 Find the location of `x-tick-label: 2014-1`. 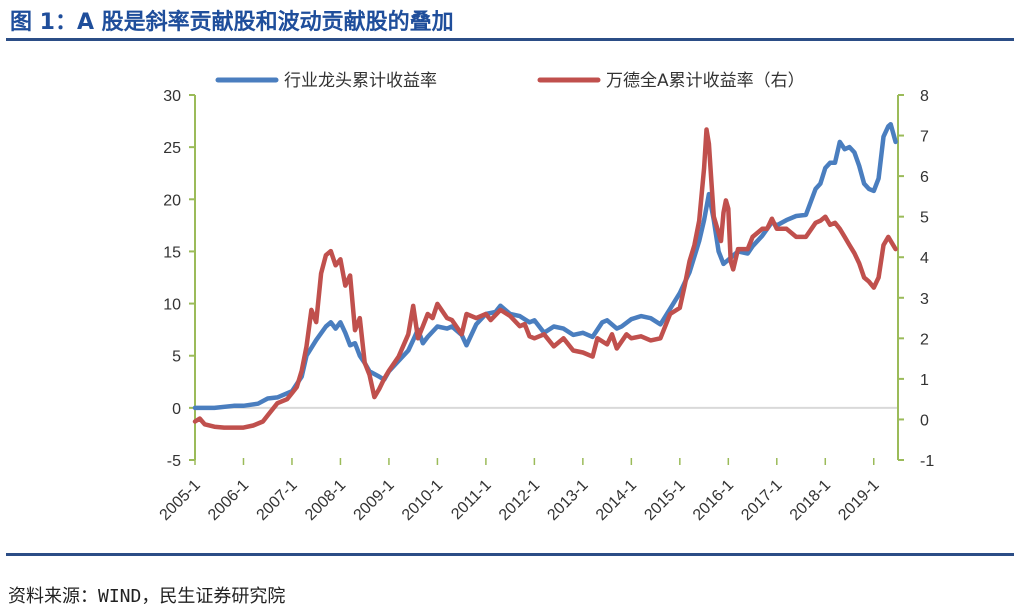

x-tick-label: 2014-1 is located at coordinates (616, 500).